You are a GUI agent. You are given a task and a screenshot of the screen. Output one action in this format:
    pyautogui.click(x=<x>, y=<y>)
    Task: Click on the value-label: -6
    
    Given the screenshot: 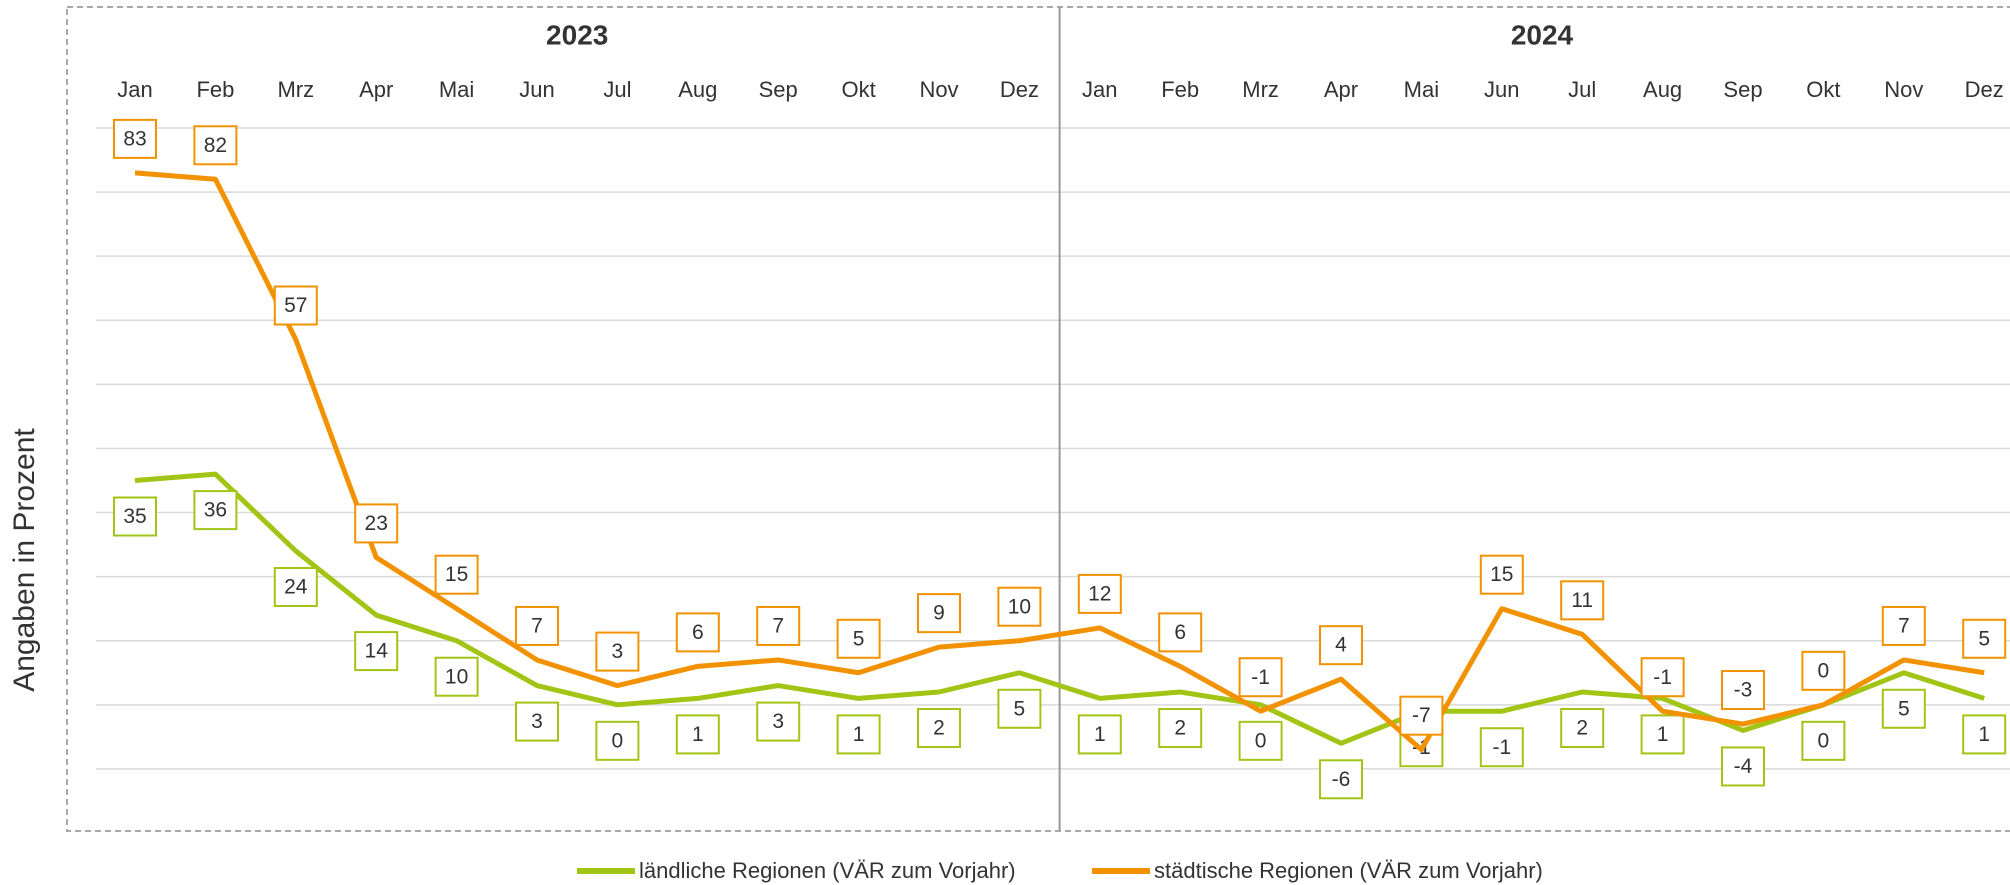 What is the action you would take?
    pyautogui.click(x=1341, y=779)
    